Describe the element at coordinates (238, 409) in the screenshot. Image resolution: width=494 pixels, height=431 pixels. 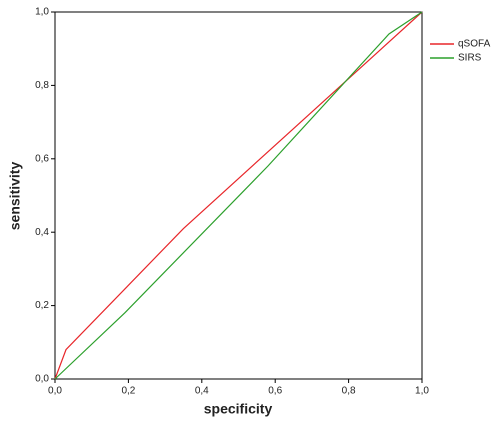
I see `x-axis-title: specificity` at that location.